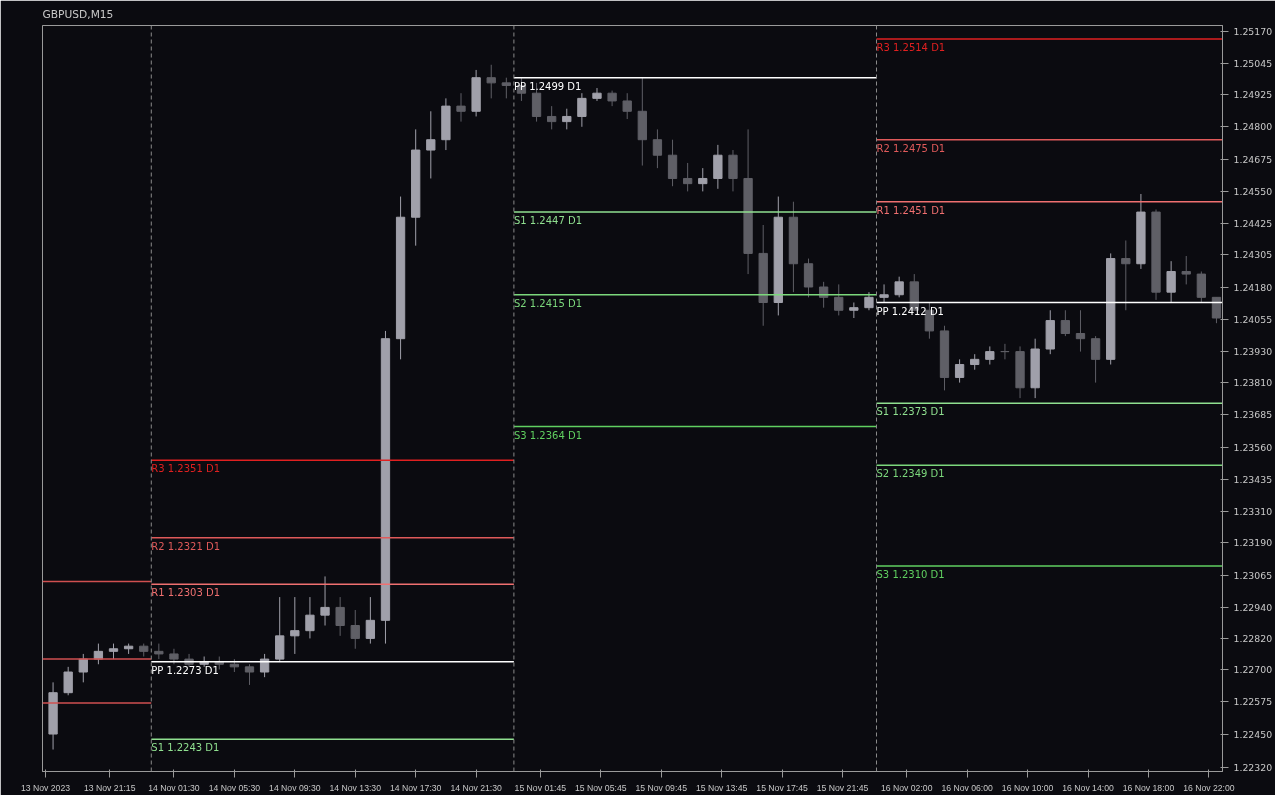 The width and height of the screenshot is (1280, 800). What do you see at coordinates (186, 546) in the screenshot?
I see `series-label: R2 1.2321 D1` at bounding box center [186, 546].